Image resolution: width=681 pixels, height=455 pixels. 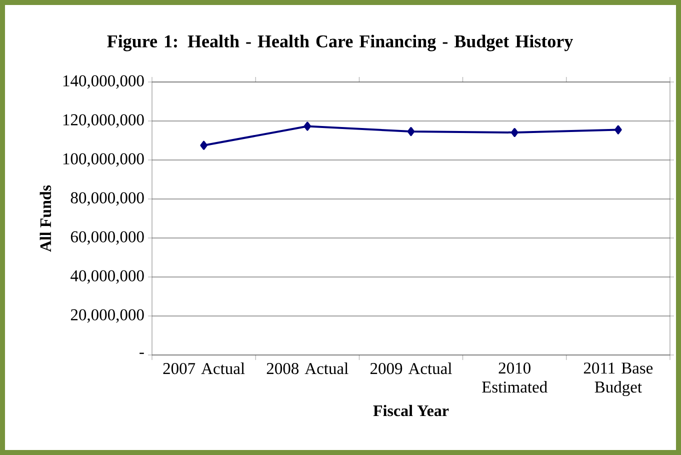 What do you see at coordinates (107, 277) in the screenshot?
I see `y-tick-label: 40,000,000` at bounding box center [107, 277].